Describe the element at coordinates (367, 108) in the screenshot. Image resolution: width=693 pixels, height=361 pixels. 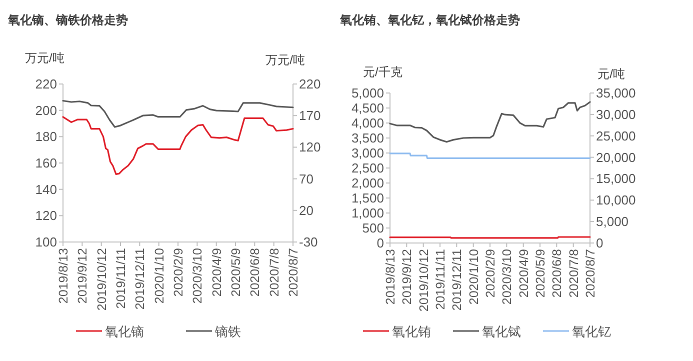
I see `y-tick-label: 4,500` at that location.